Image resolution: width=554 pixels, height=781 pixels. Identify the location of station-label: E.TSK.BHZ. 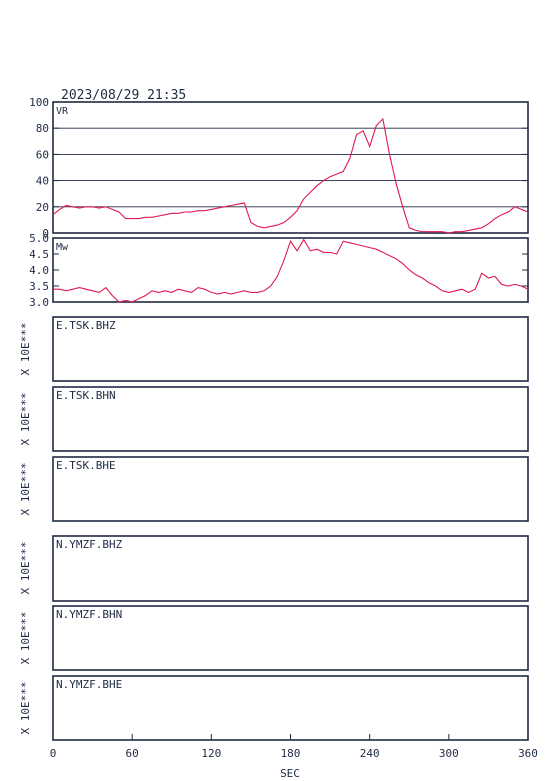
(86, 325).